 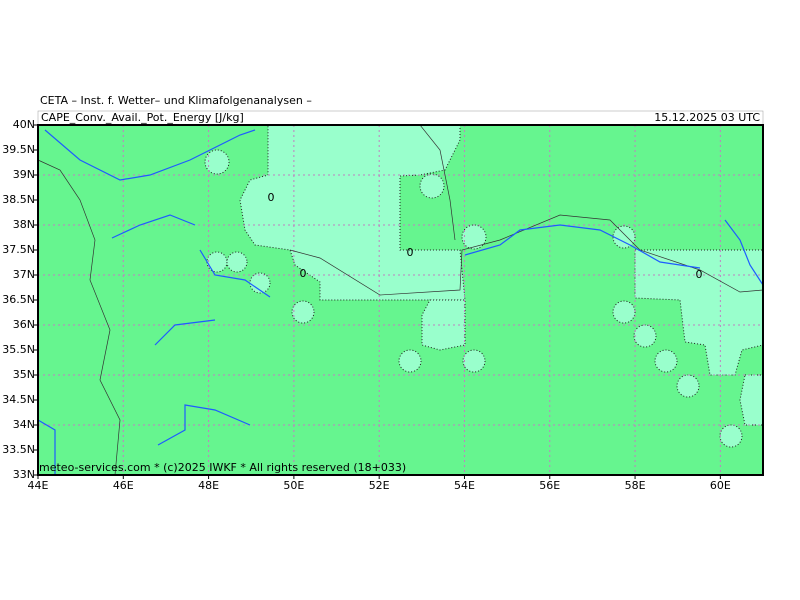 What do you see at coordinates (24, 374) in the screenshot?
I see `lat-label: 35N` at bounding box center [24, 374].